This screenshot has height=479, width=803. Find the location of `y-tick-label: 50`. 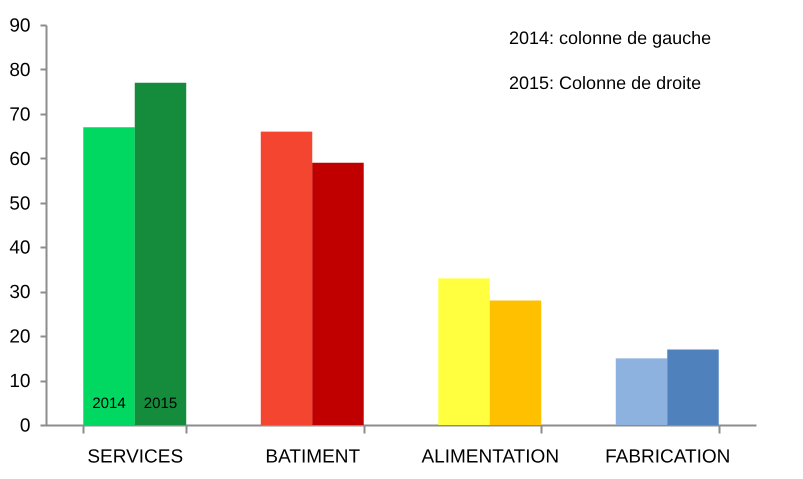

y-tick-label: 50 is located at coordinates (19, 203).